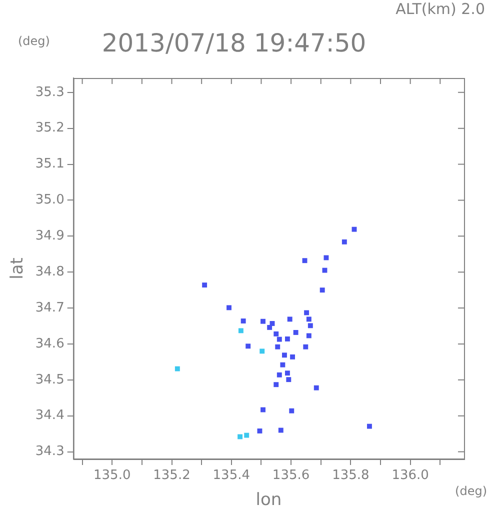  I want to click on y-tick-label: 35.1, so click(49, 164).